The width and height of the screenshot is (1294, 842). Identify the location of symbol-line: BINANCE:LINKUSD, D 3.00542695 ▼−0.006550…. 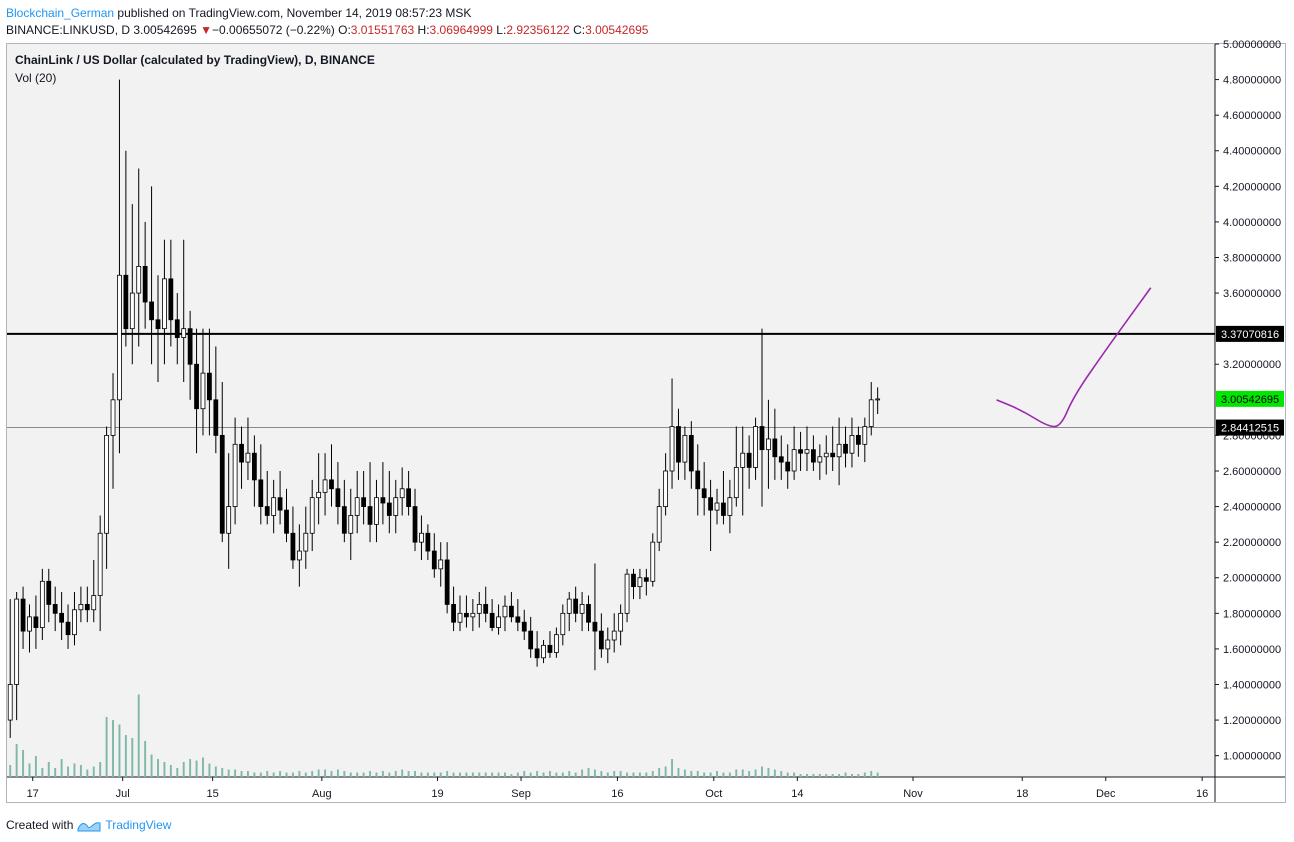
(327, 30).